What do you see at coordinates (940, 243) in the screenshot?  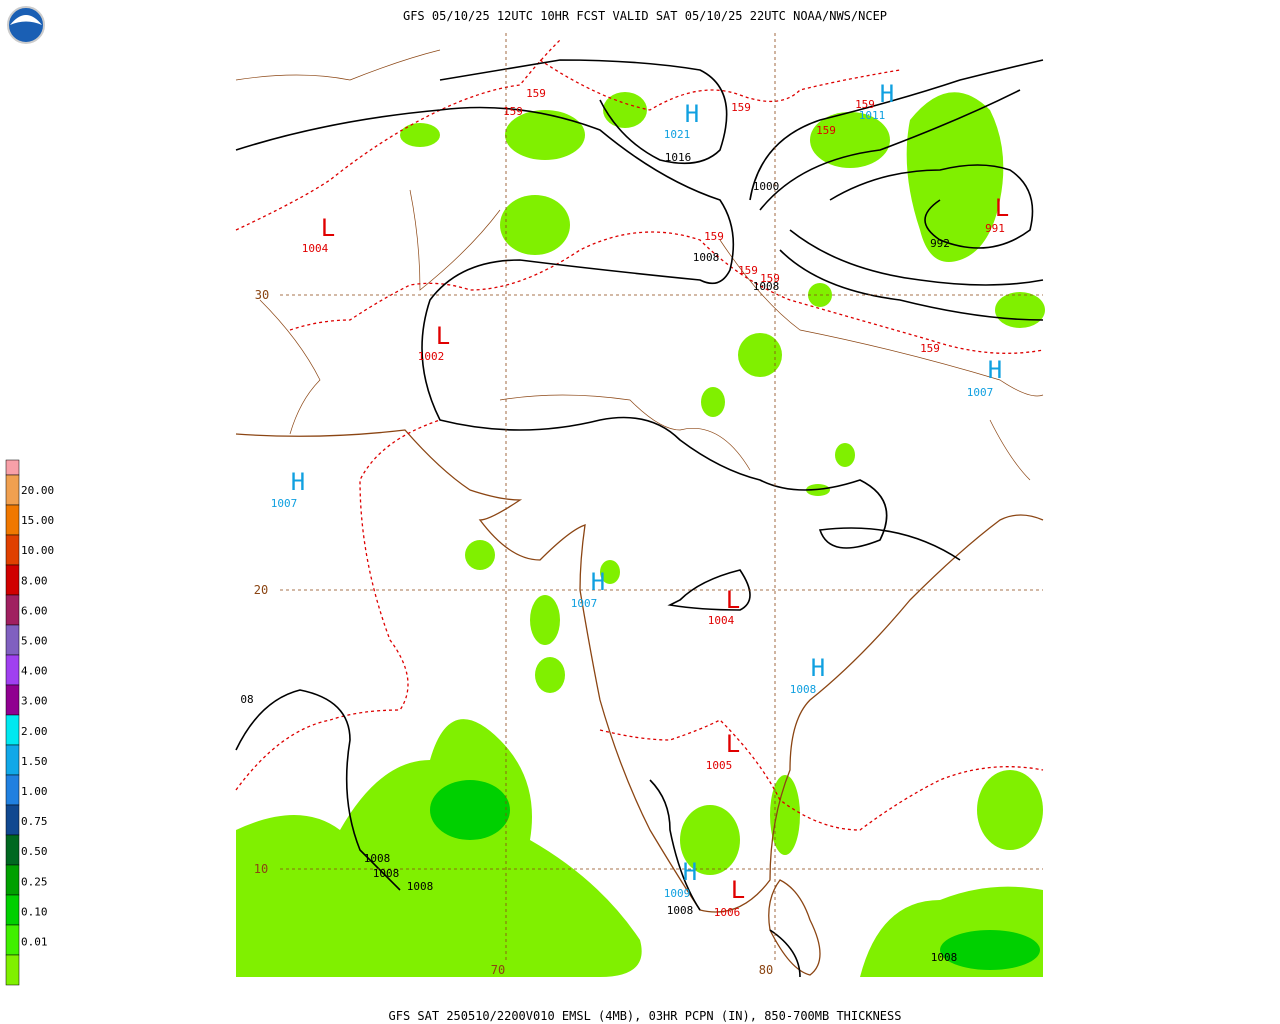 I see `isobar-label: 992` at bounding box center [940, 243].